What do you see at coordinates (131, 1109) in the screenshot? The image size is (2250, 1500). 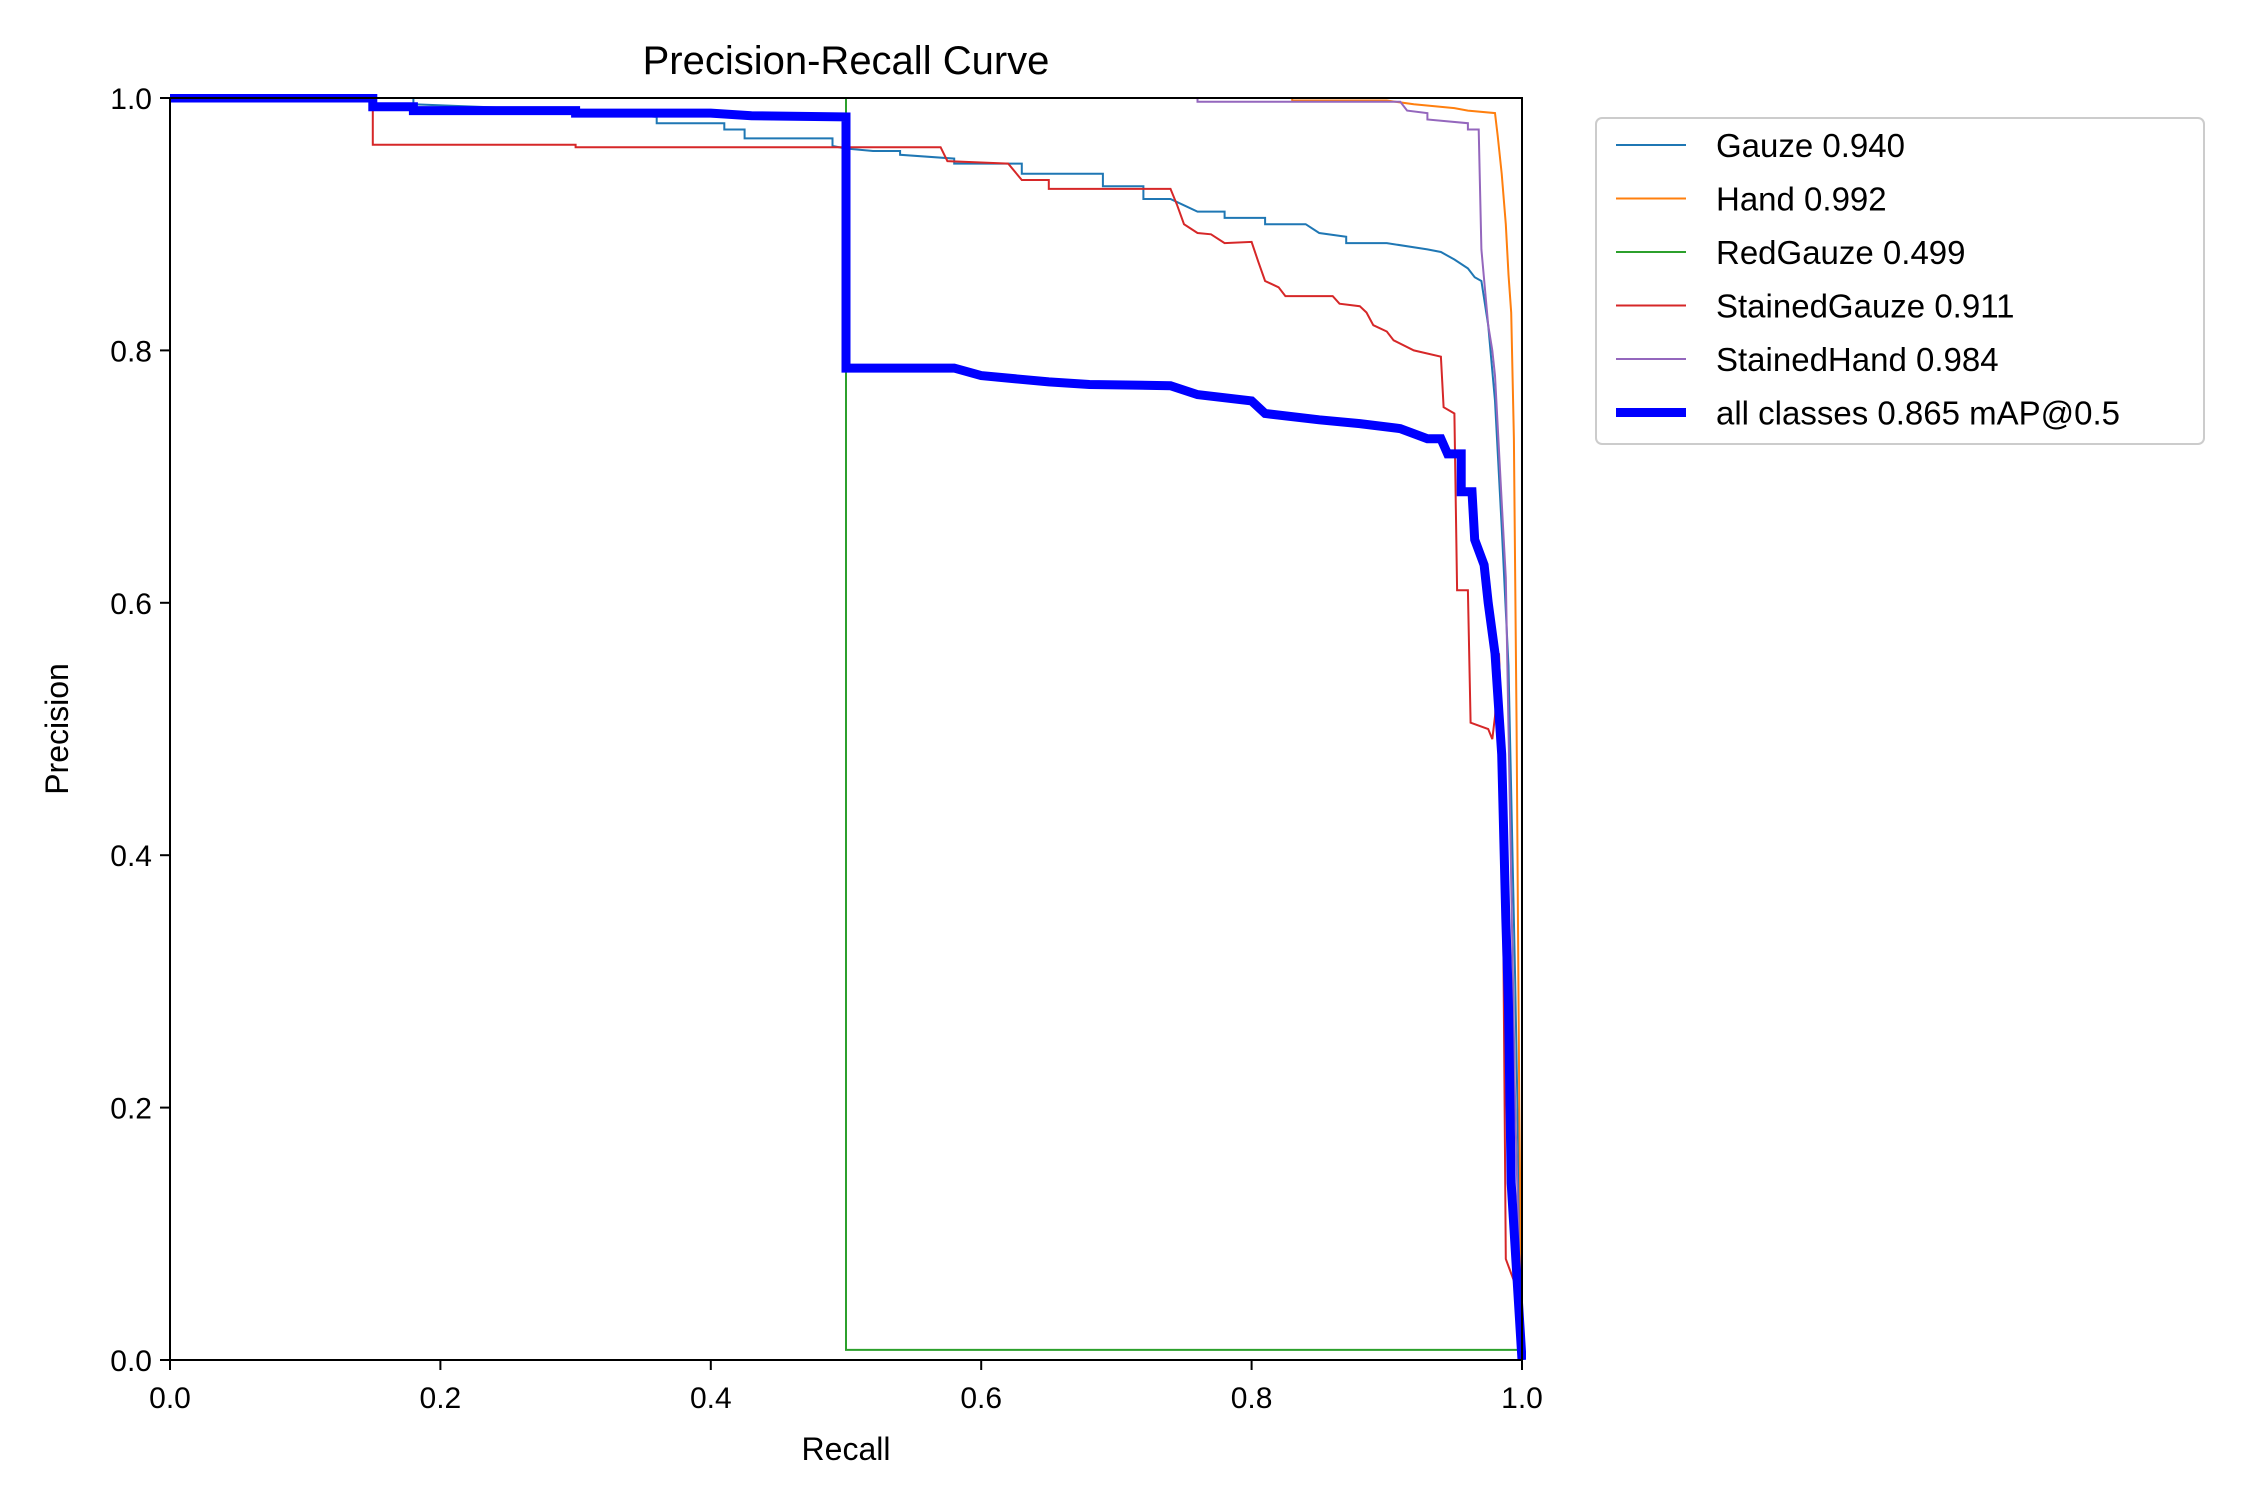 I see `y-tick-label: 0.2` at bounding box center [131, 1109].